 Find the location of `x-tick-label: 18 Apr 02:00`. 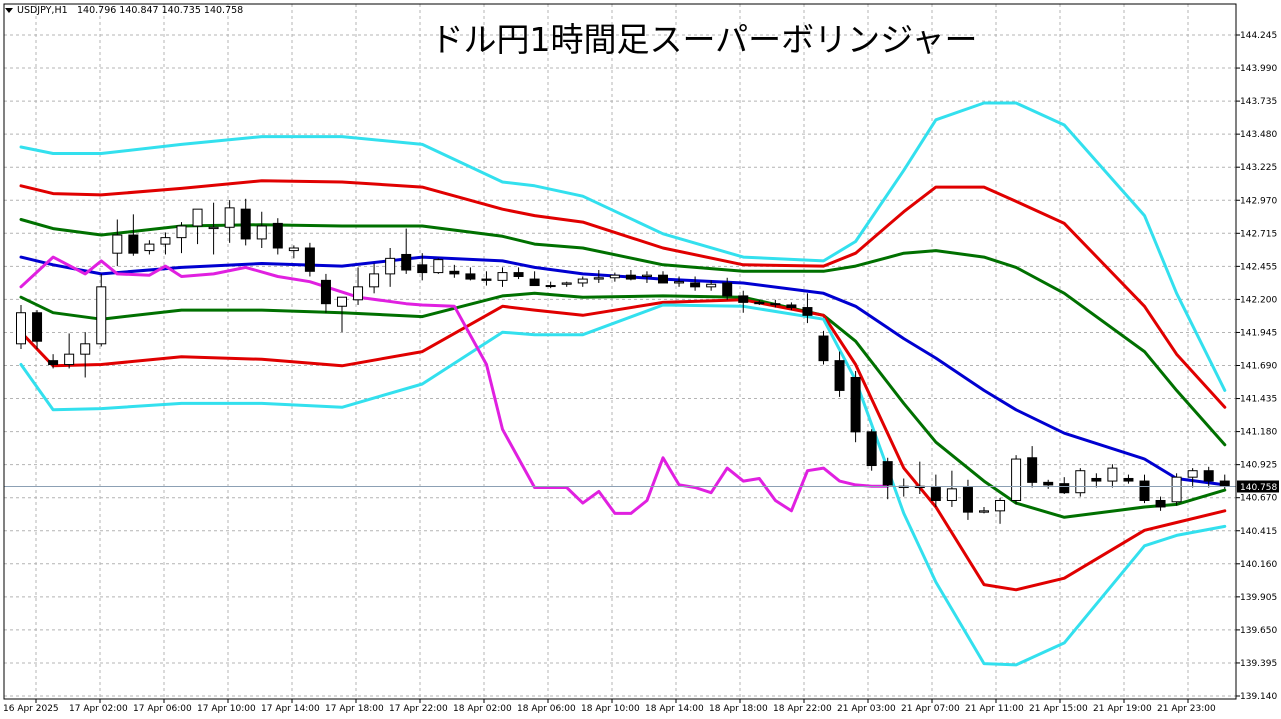

x-tick-label: 18 Apr 02:00 is located at coordinates (482, 709).